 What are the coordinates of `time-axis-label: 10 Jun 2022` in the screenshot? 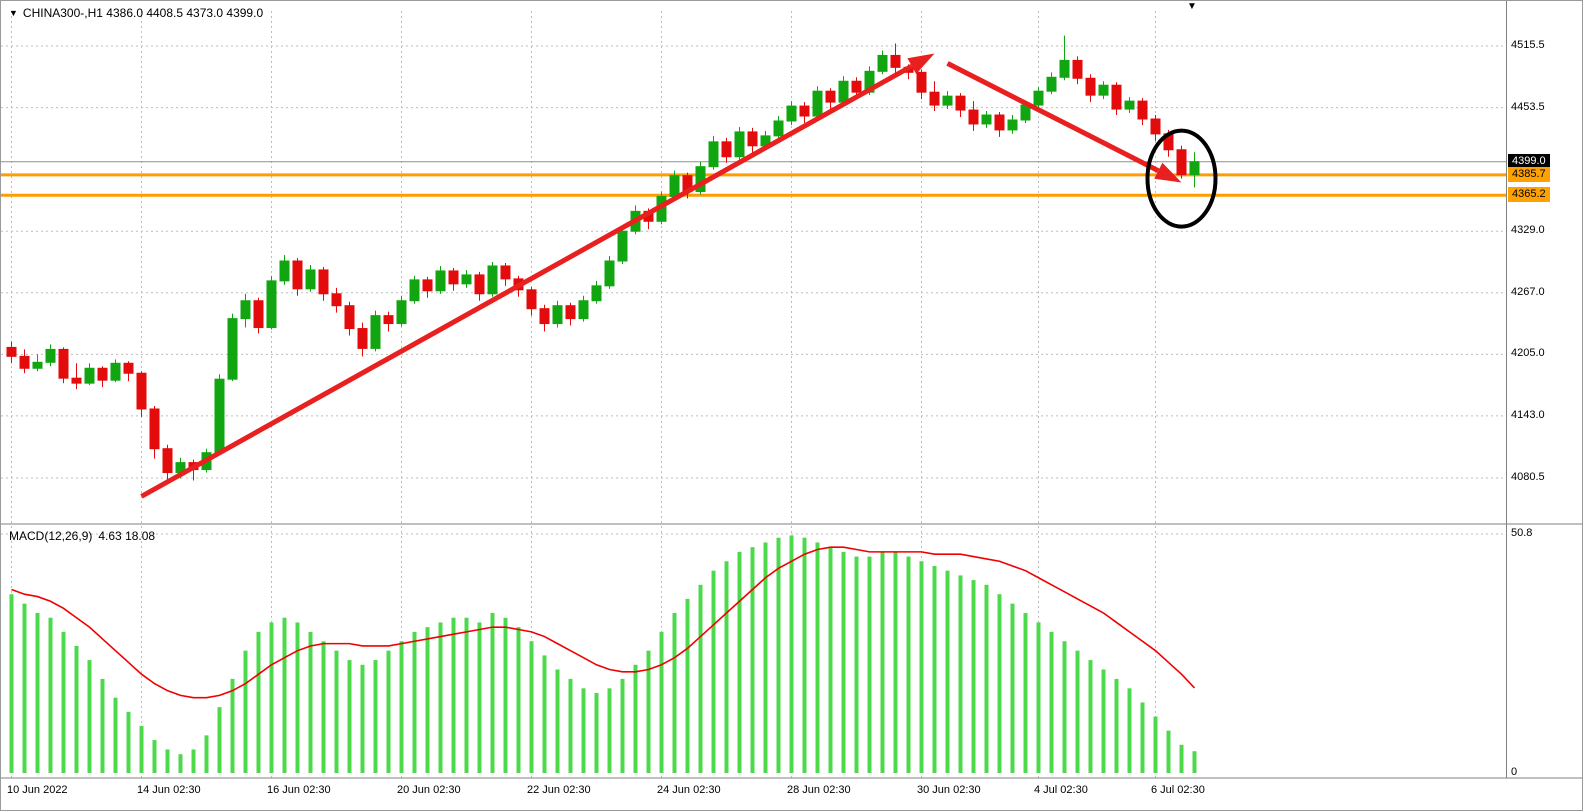 It's located at (37, 790).